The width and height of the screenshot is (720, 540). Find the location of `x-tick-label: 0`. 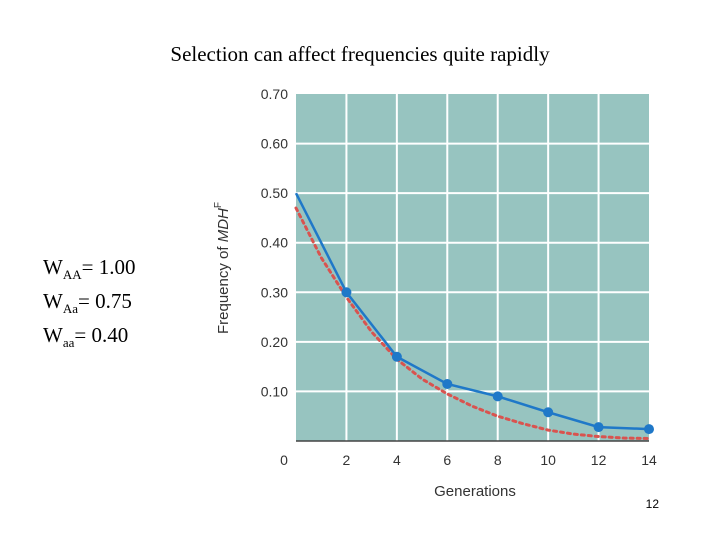

x-tick-label: 0 is located at coordinates (284, 460).